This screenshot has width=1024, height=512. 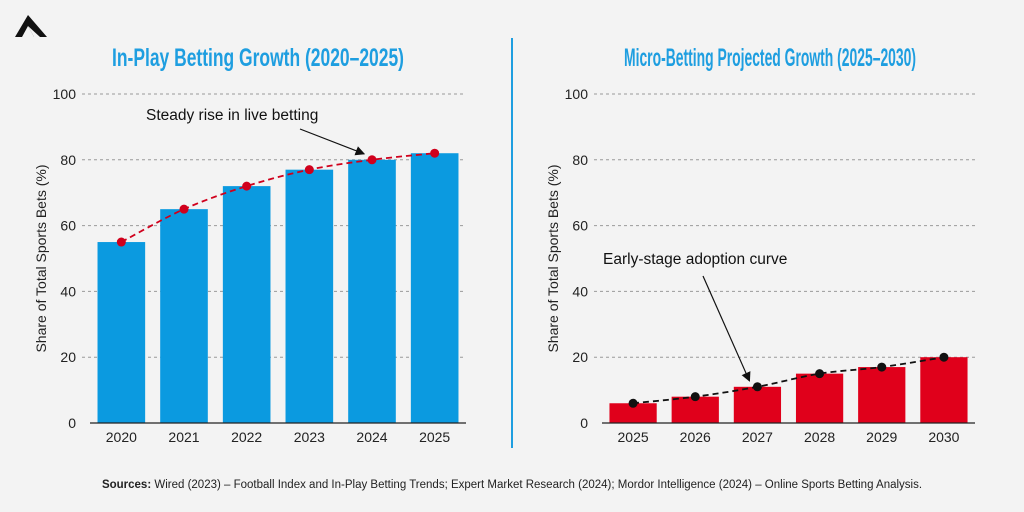 What do you see at coordinates (882, 367) in the screenshot?
I see `trend-point-2029` at bounding box center [882, 367].